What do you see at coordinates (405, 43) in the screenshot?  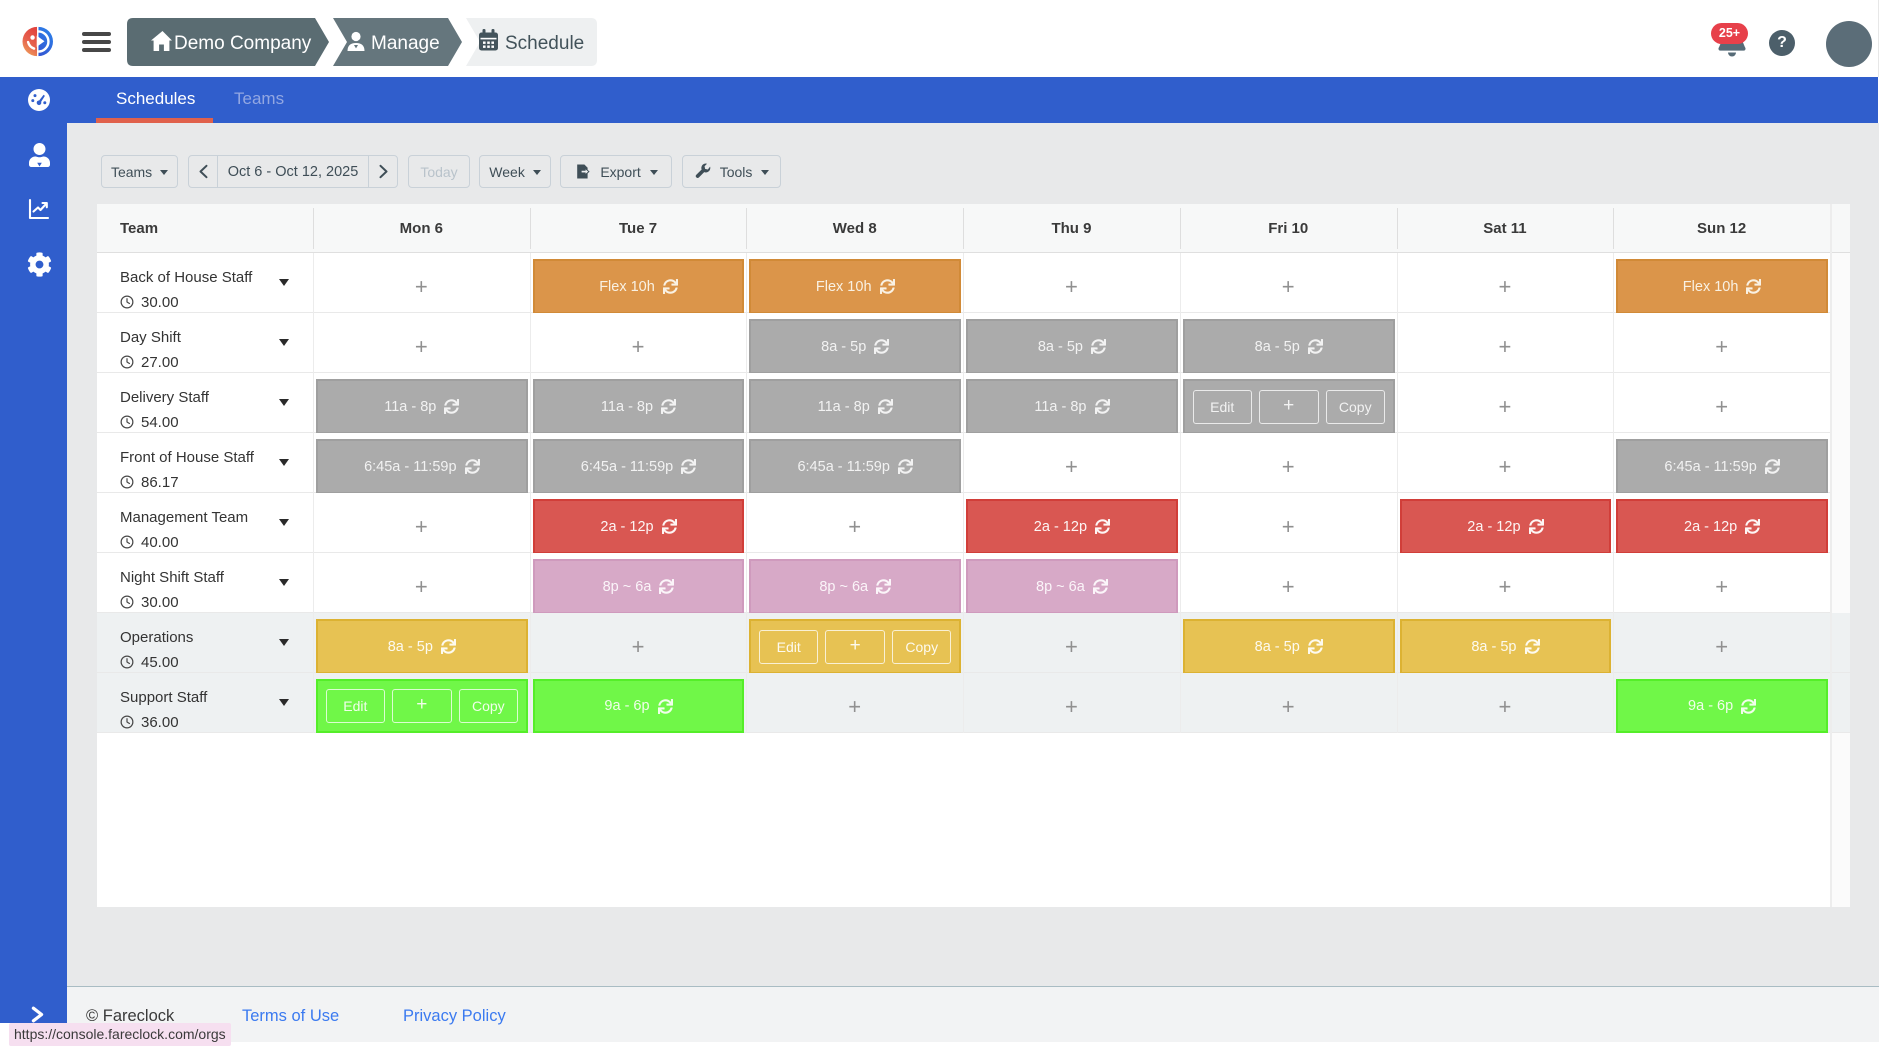 I see `svg-text: Manage` at bounding box center [405, 43].